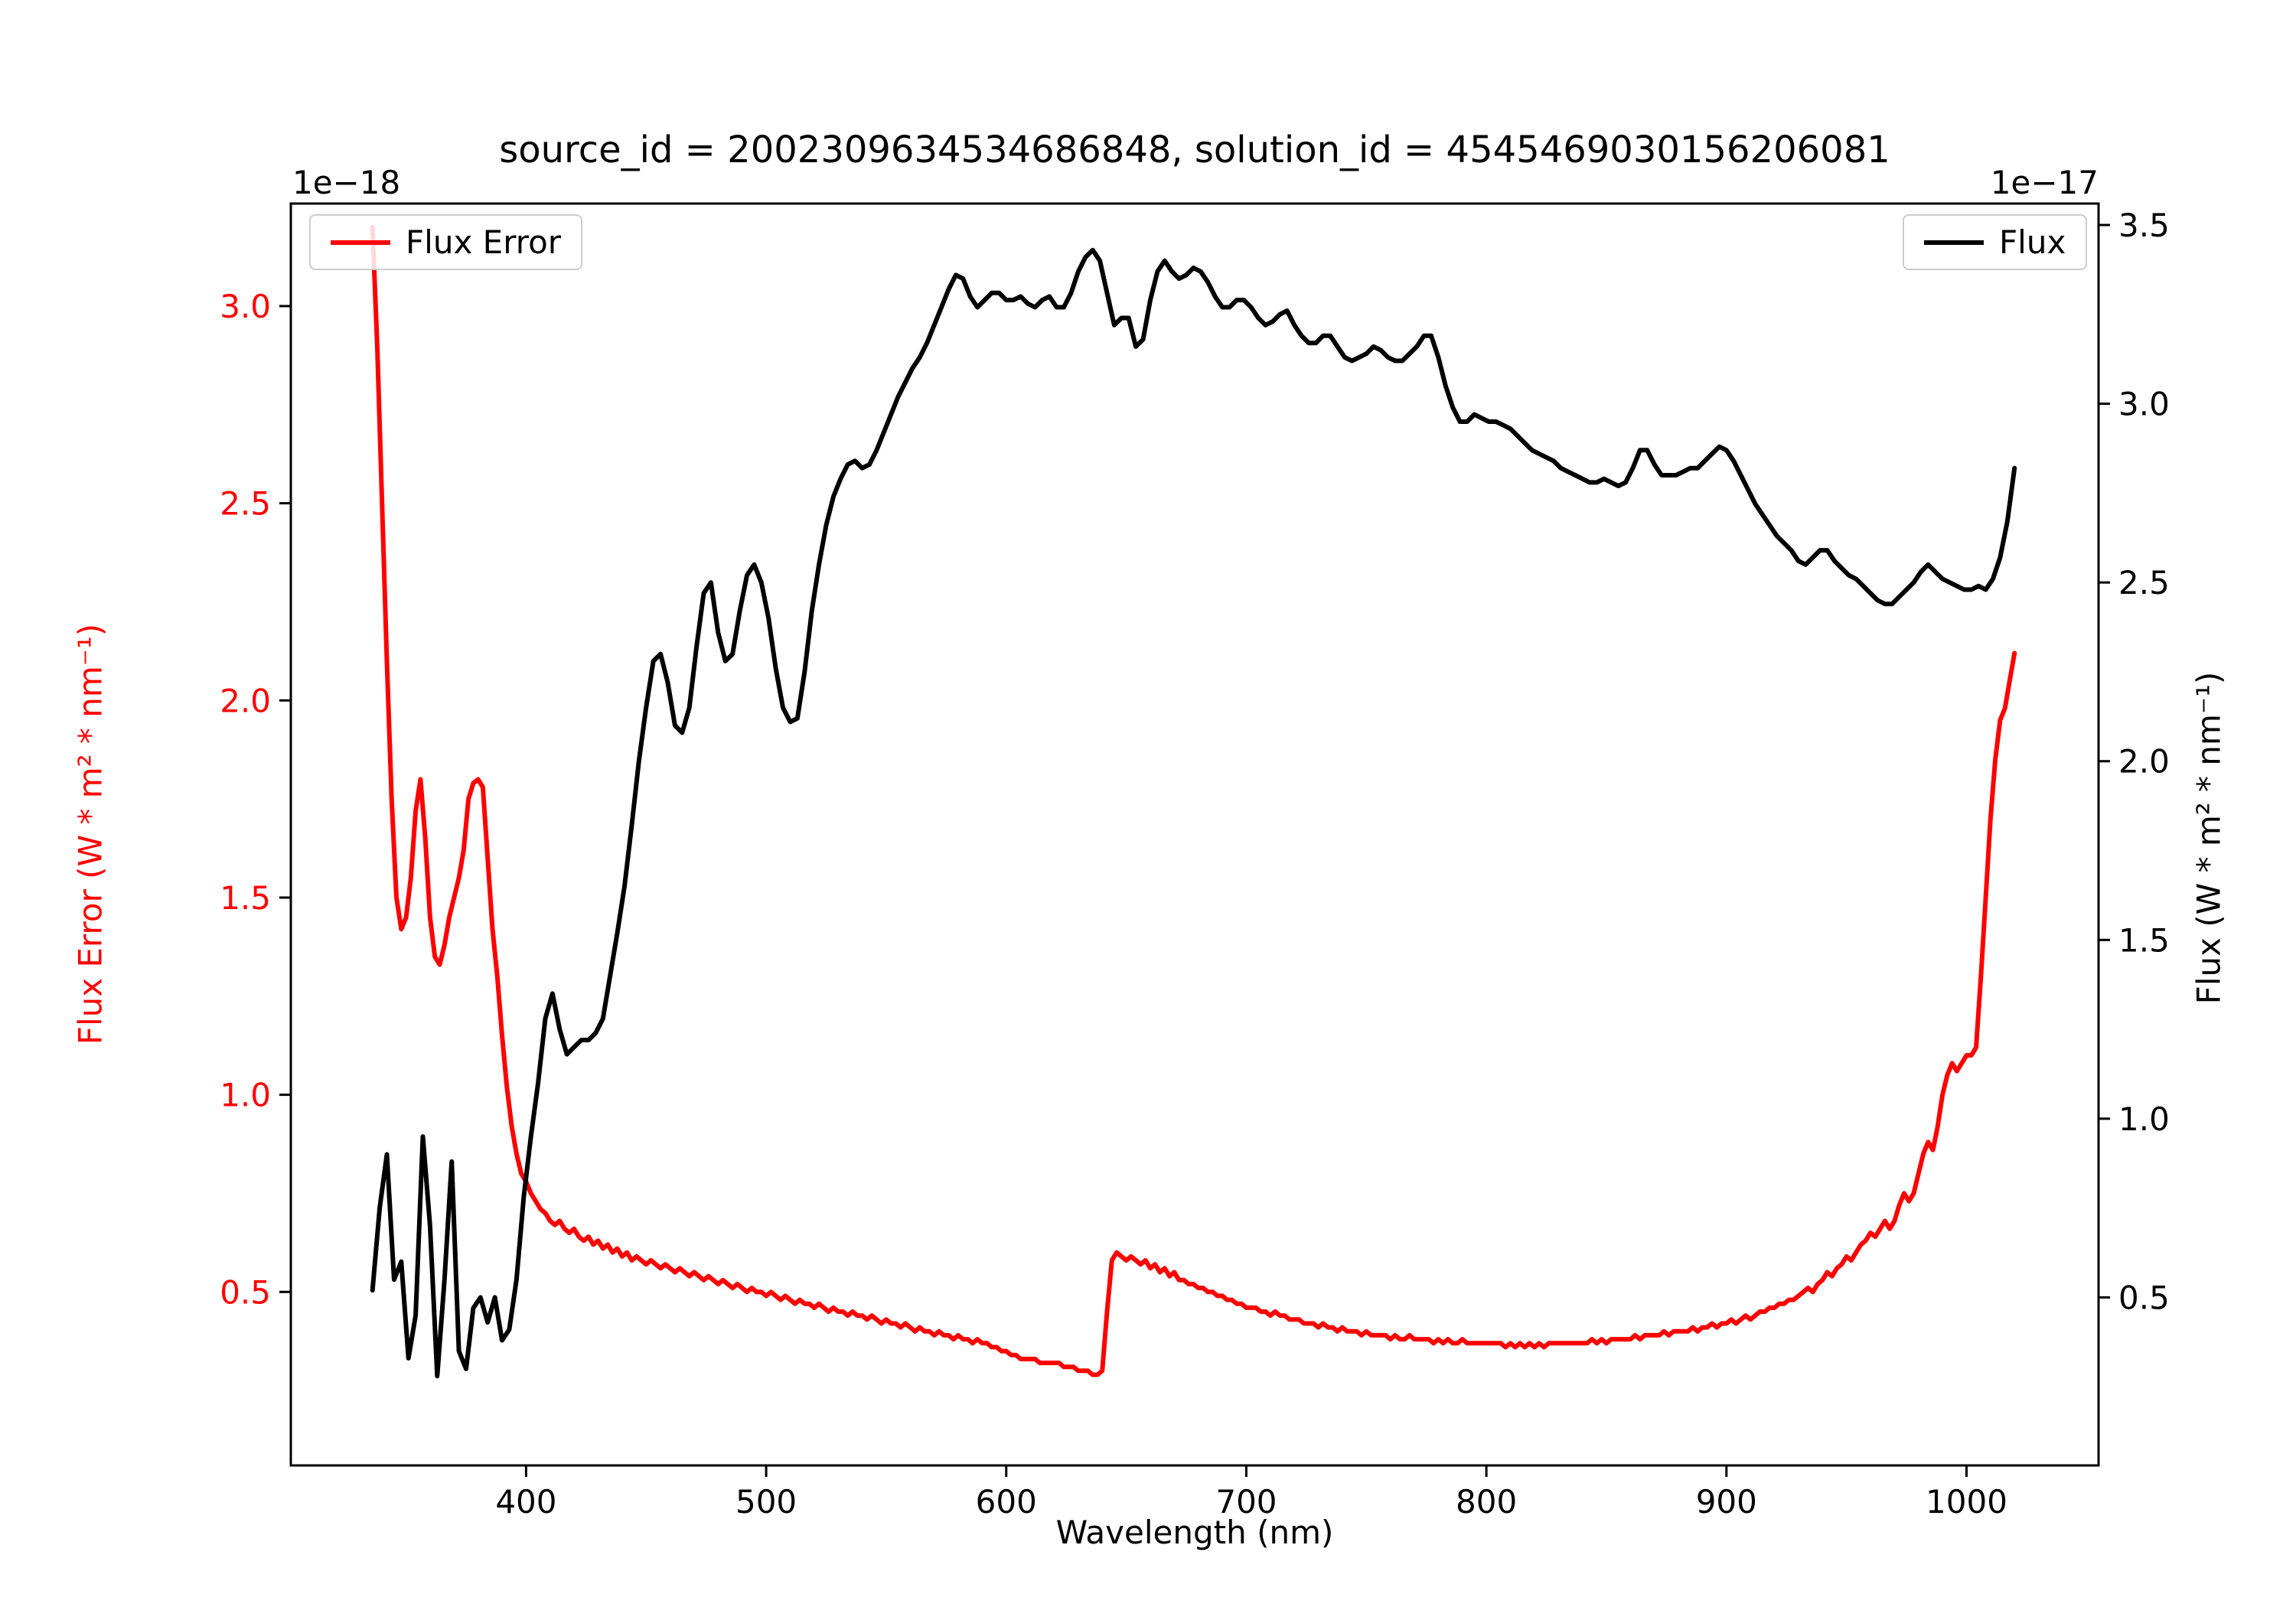  I want to click on legend-flux-error: Flux Error, so click(446, 242).